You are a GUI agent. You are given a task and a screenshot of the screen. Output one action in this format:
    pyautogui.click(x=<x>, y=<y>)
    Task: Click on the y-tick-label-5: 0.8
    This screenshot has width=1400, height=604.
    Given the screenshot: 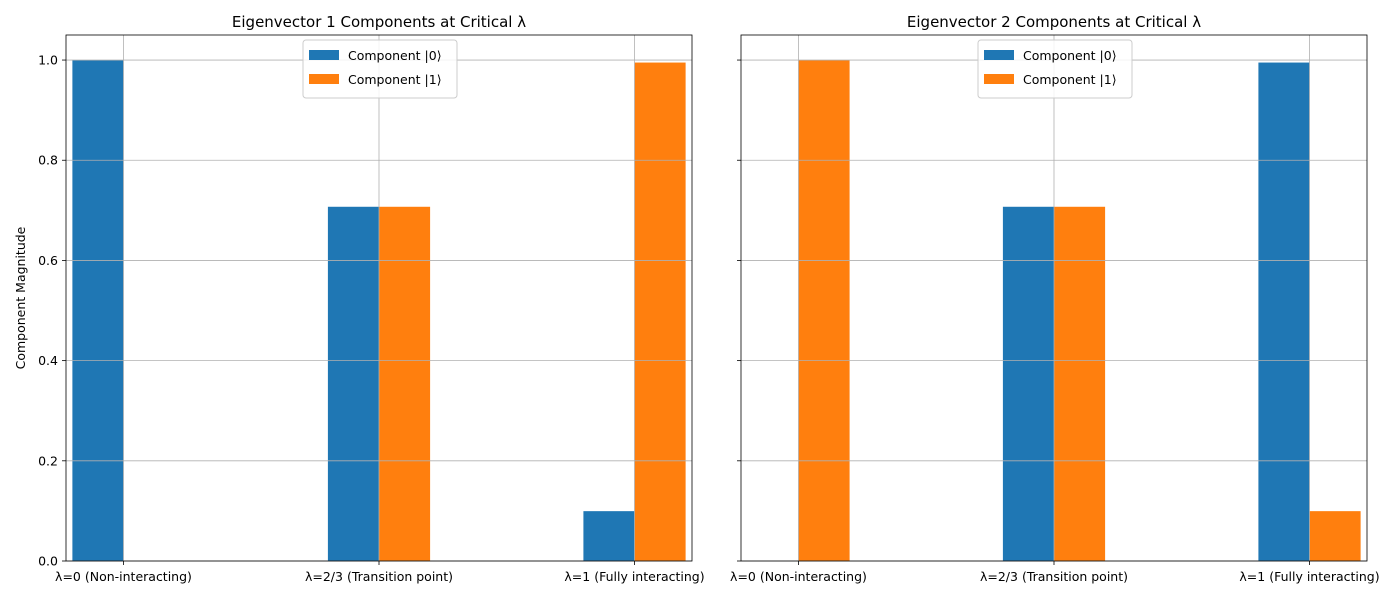 What is the action you would take?
    pyautogui.click(x=48, y=160)
    